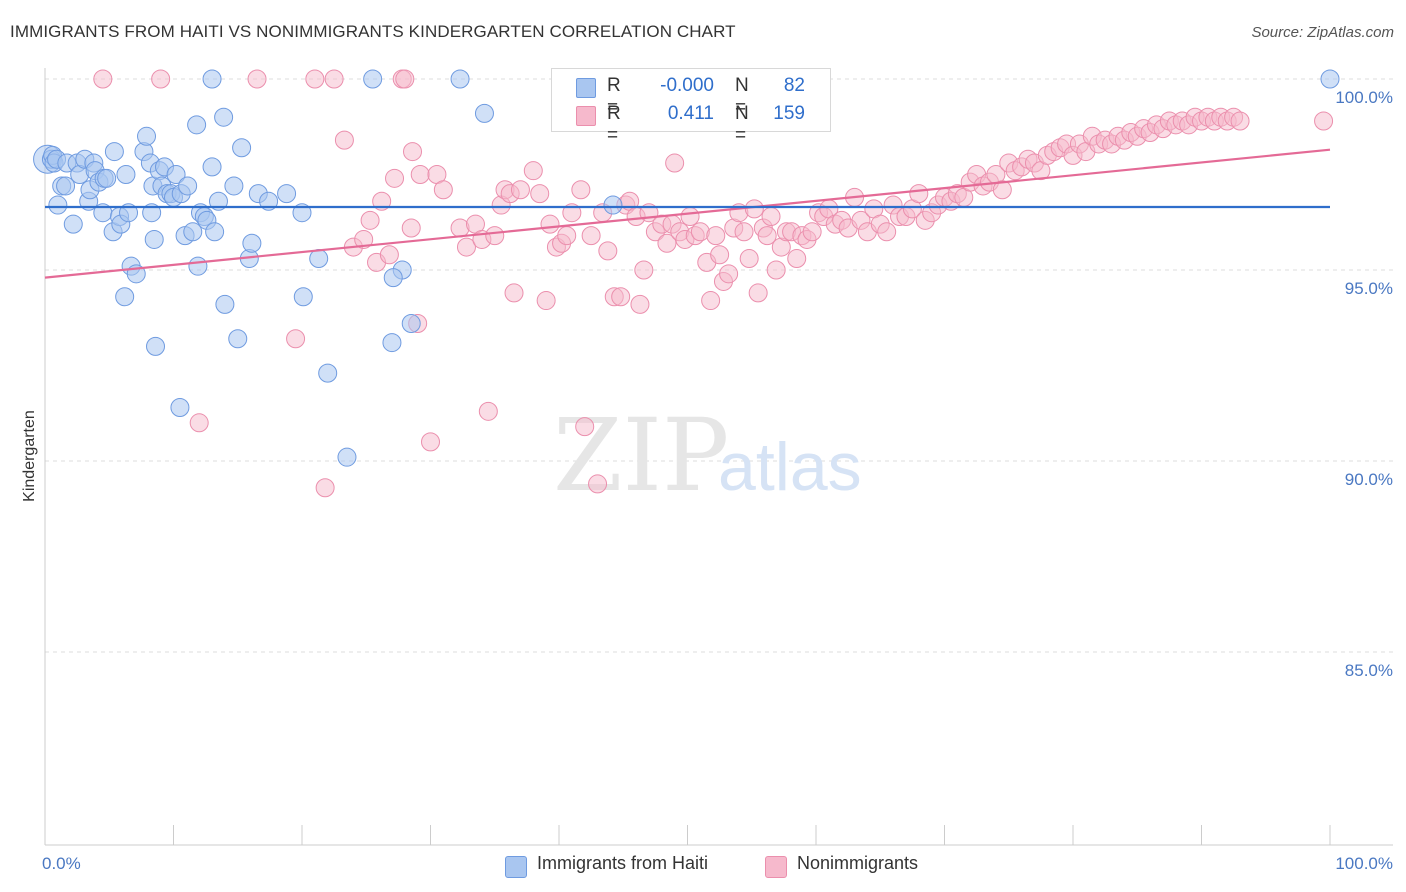 The height and width of the screenshot is (892, 1406). I want to click on y-tick-label: 90.0%, so click(1369, 479).